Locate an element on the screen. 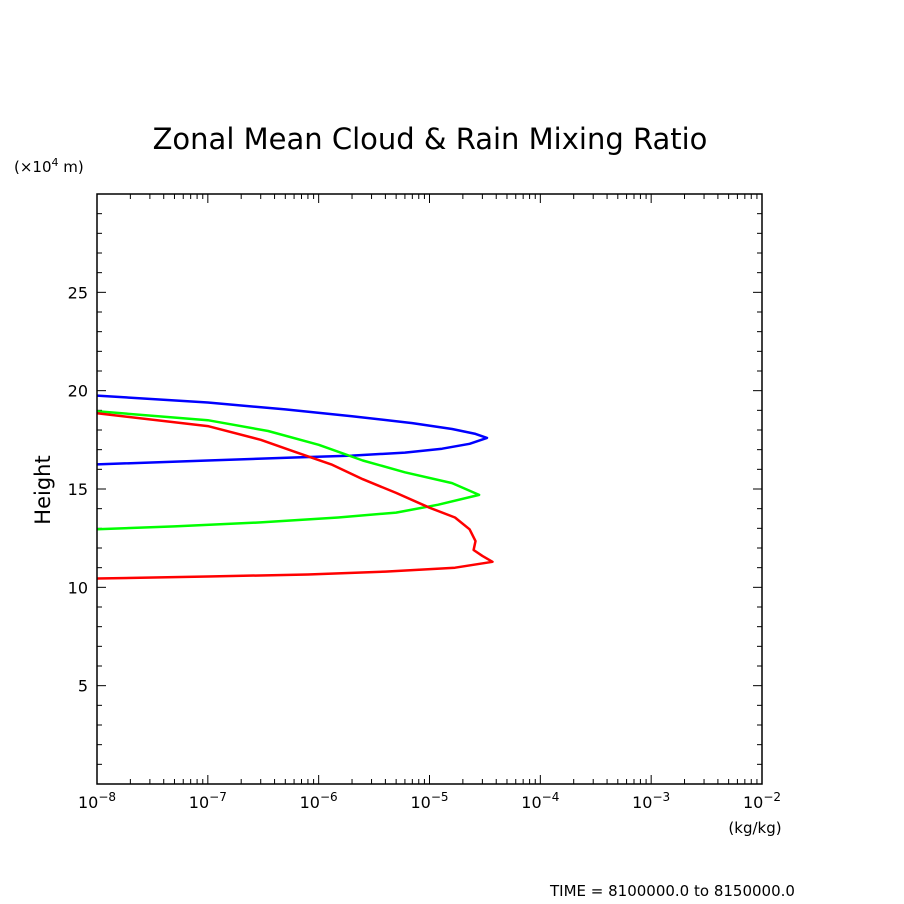  x-tick-label: 10⁻³ is located at coordinates (651, 801).